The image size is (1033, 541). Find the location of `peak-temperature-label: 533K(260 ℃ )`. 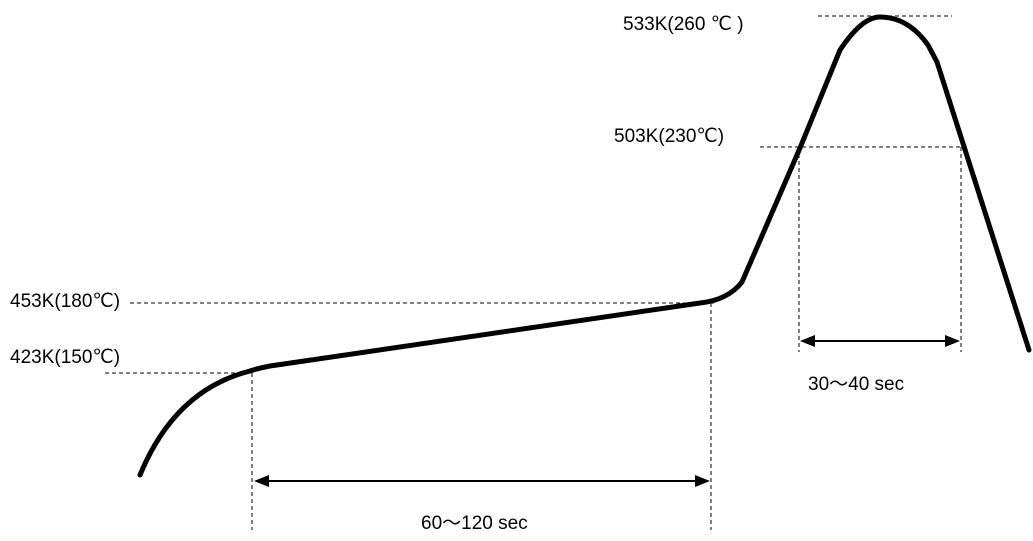

peak-temperature-label: 533K(260 ℃ ) is located at coordinates (683, 24).